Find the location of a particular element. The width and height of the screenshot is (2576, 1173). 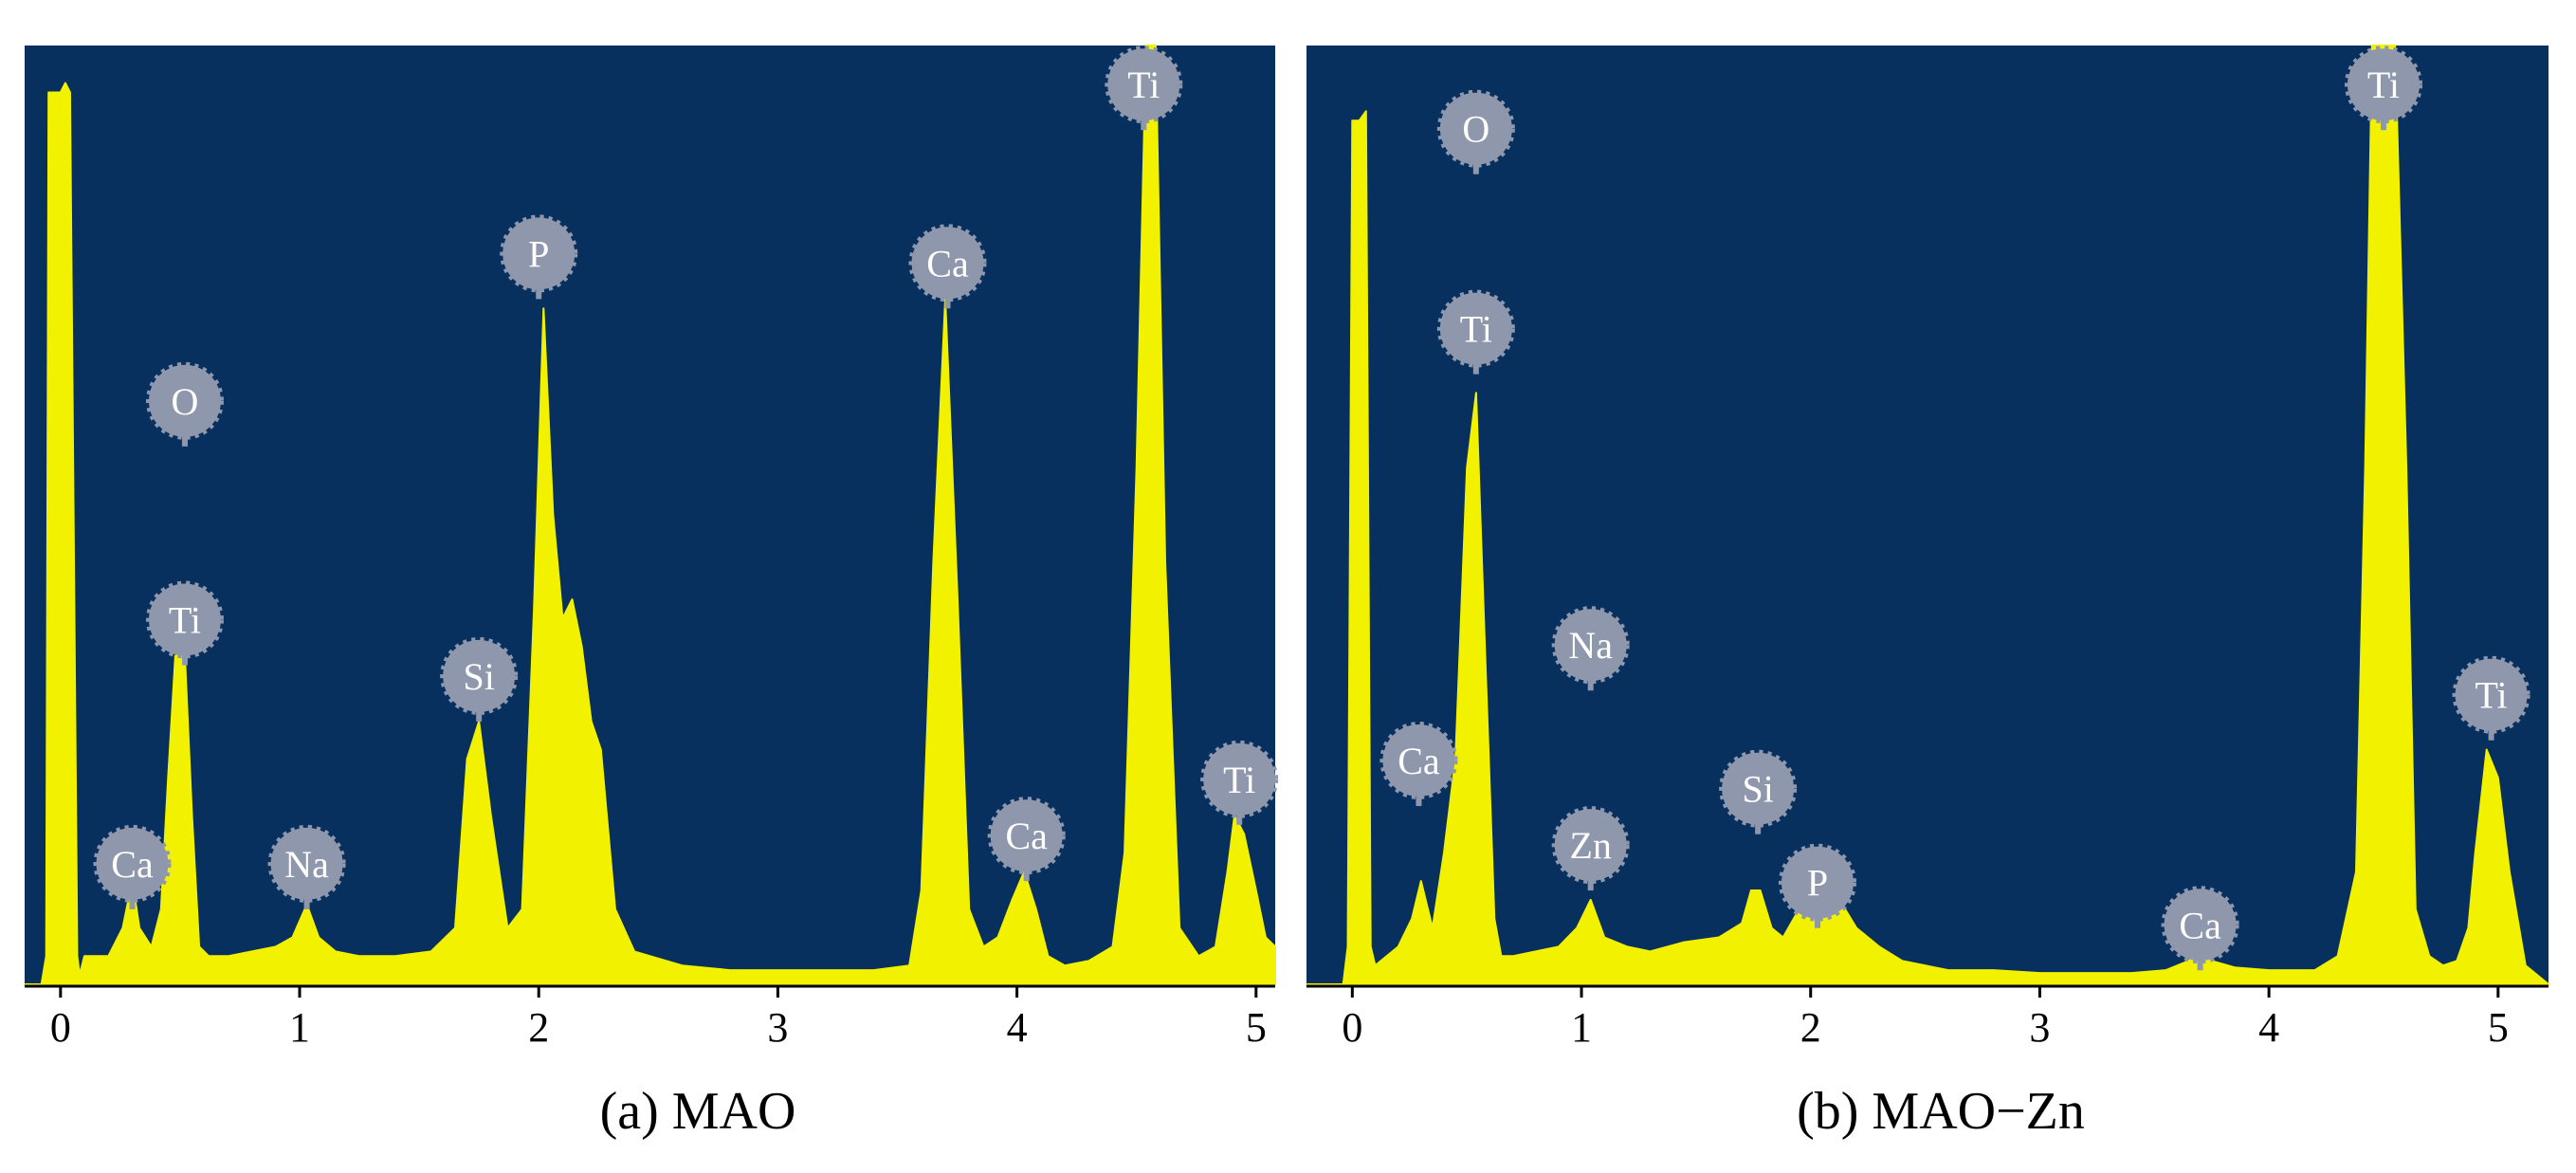

peak-marker: Zn is located at coordinates (1590, 848).